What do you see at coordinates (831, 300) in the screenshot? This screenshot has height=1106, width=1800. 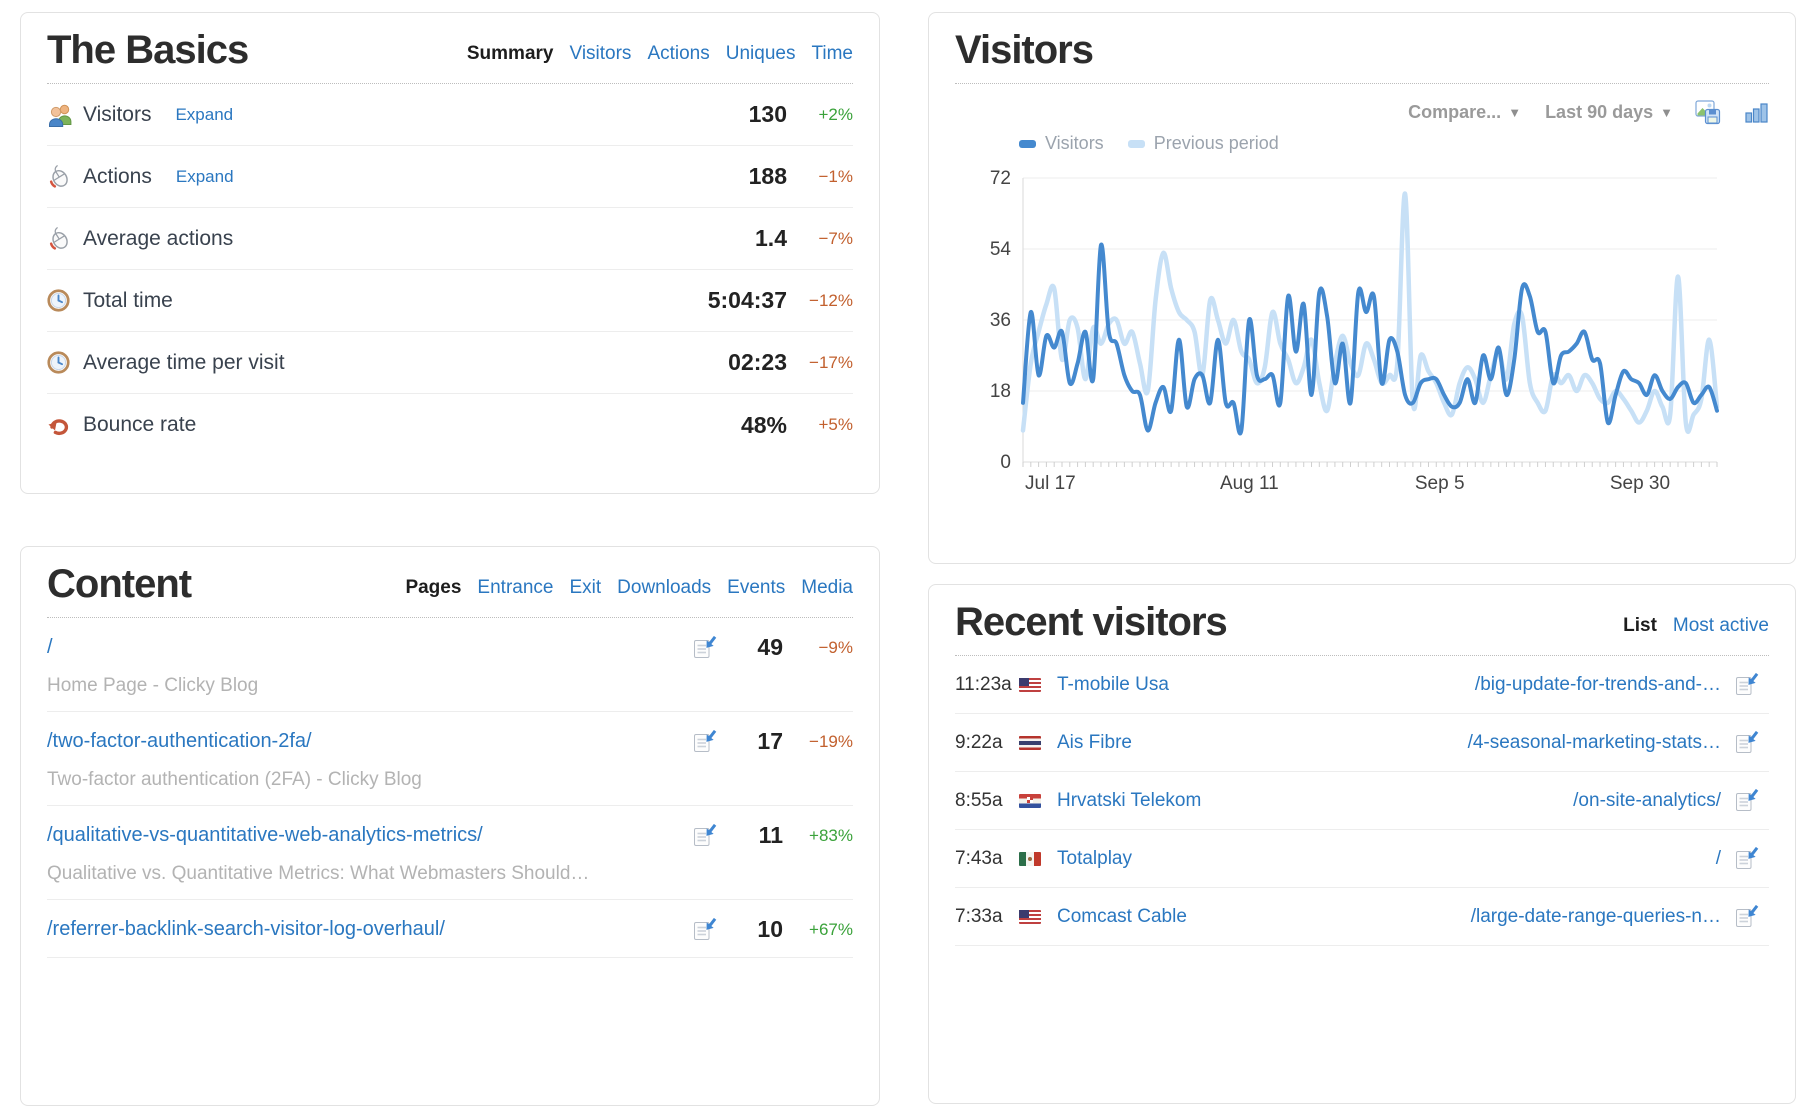 I see `metric-change: −12%` at bounding box center [831, 300].